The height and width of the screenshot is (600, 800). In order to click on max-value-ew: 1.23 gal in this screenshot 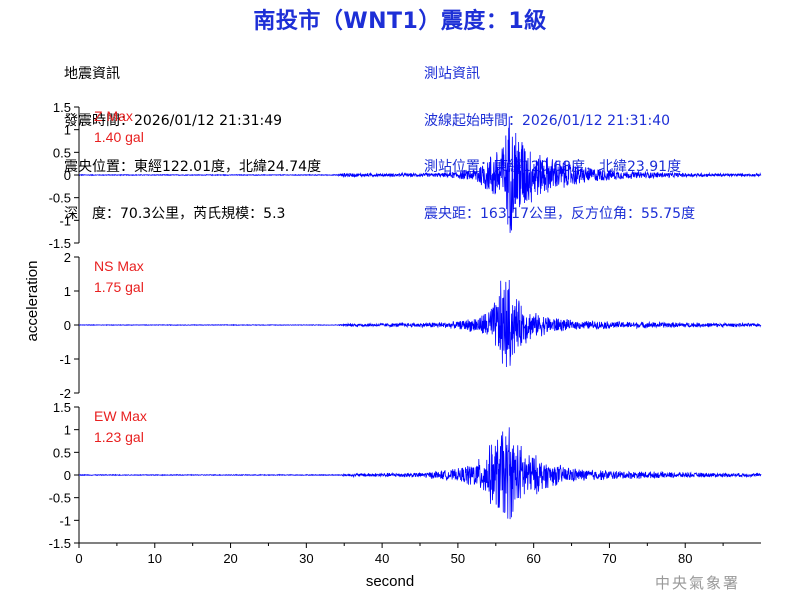, I will do `click(119, 437)`.